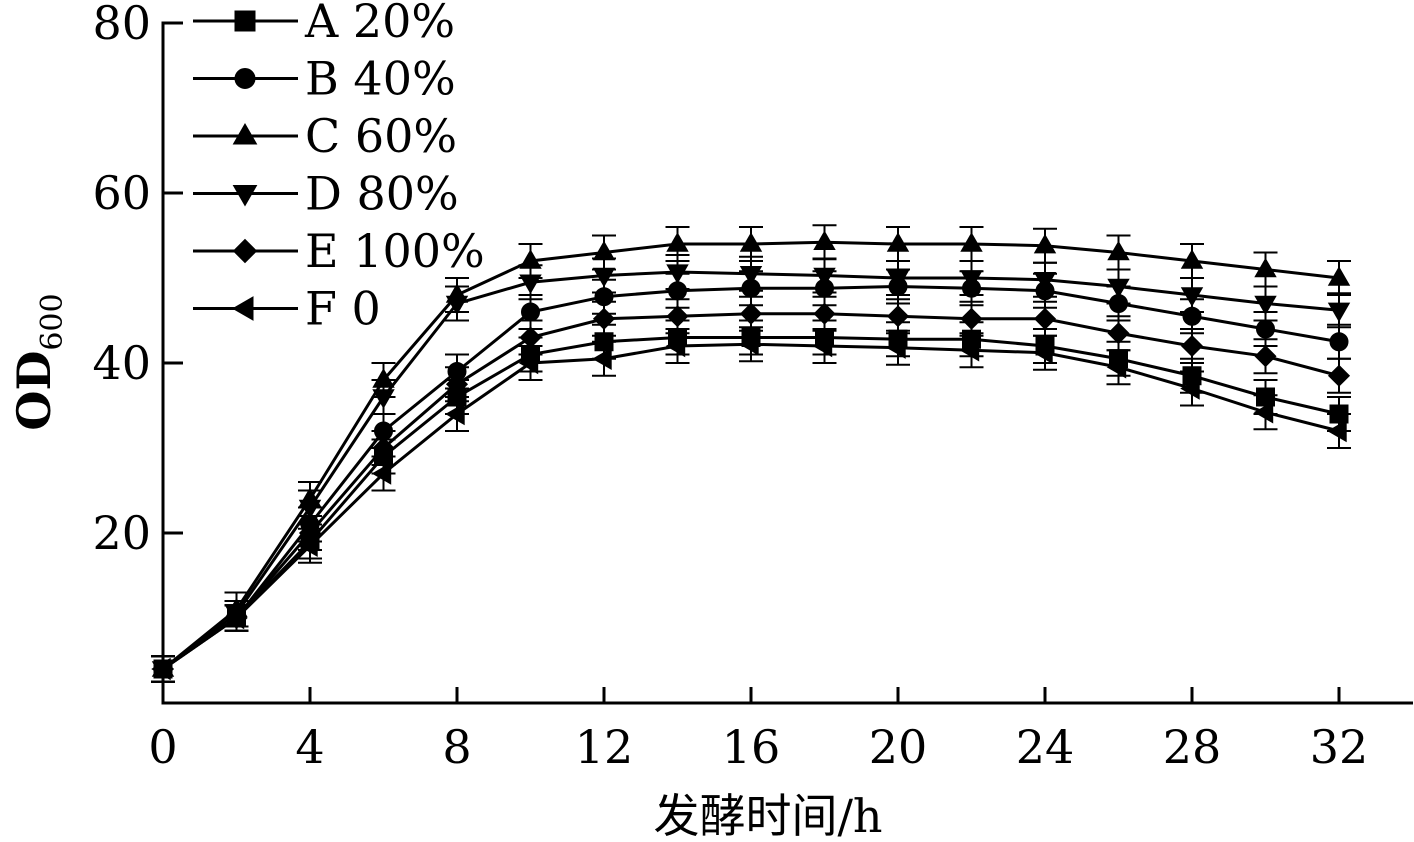 This screenshot has height=842, width=1414. I want to click on x-tick-label: 20, so click(898, 747).